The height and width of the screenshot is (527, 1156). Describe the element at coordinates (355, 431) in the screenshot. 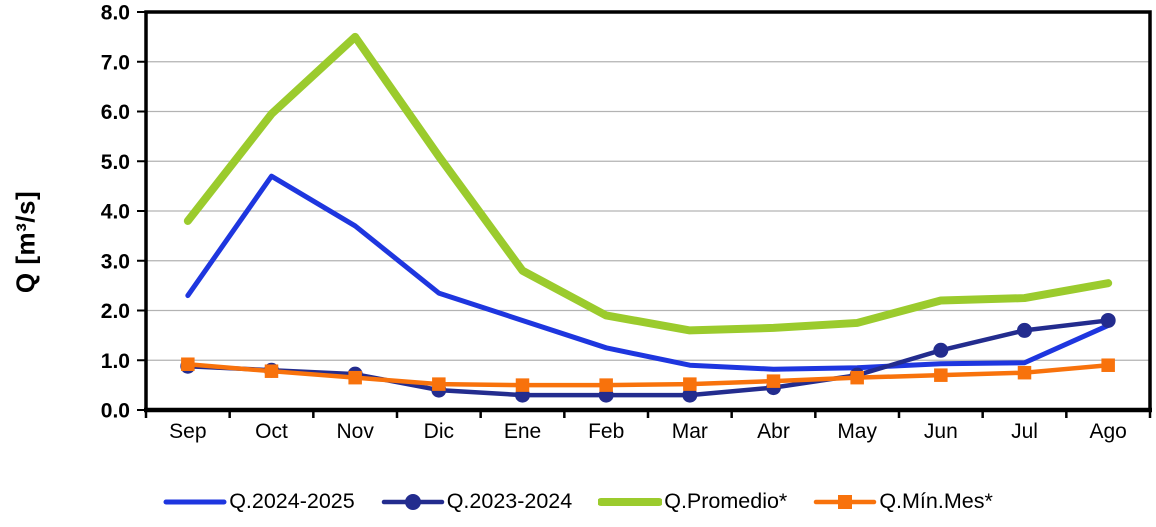

I see `x-tick-label: Nov` at that location.